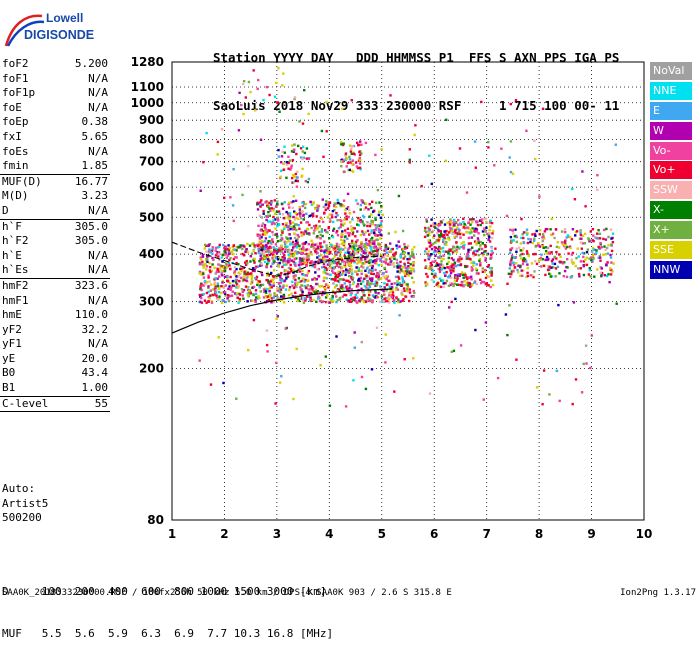 The image size is (700, 655). What do you see at coordinates (671, 269) in the screenshot?
I see `legend-item: NNW` at bounding box center [671, 269].